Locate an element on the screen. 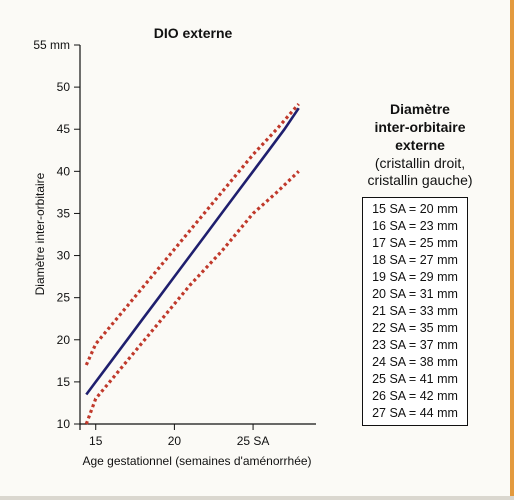 This screenshot has height=500, width=514. panel-note-line: (cristallin droit, is located at coordinates (420, 163).